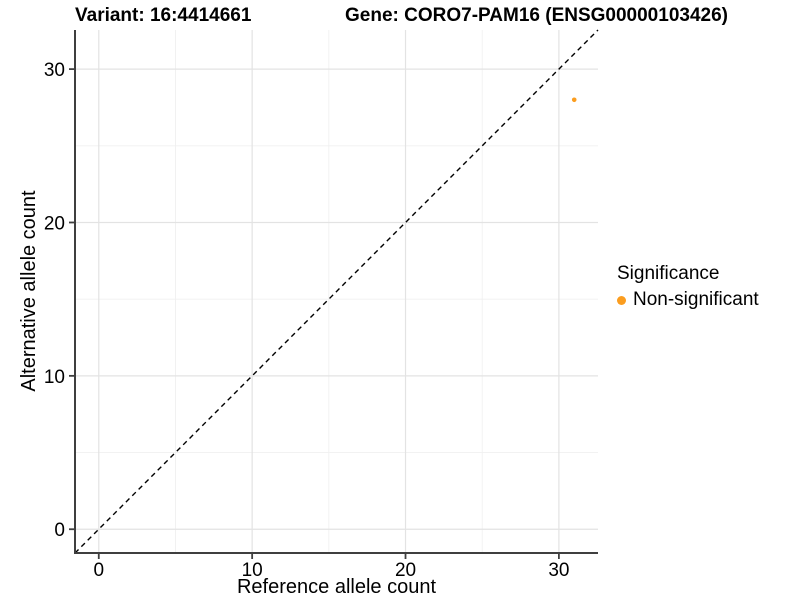  I want to click on data-points, so click(574, 100).